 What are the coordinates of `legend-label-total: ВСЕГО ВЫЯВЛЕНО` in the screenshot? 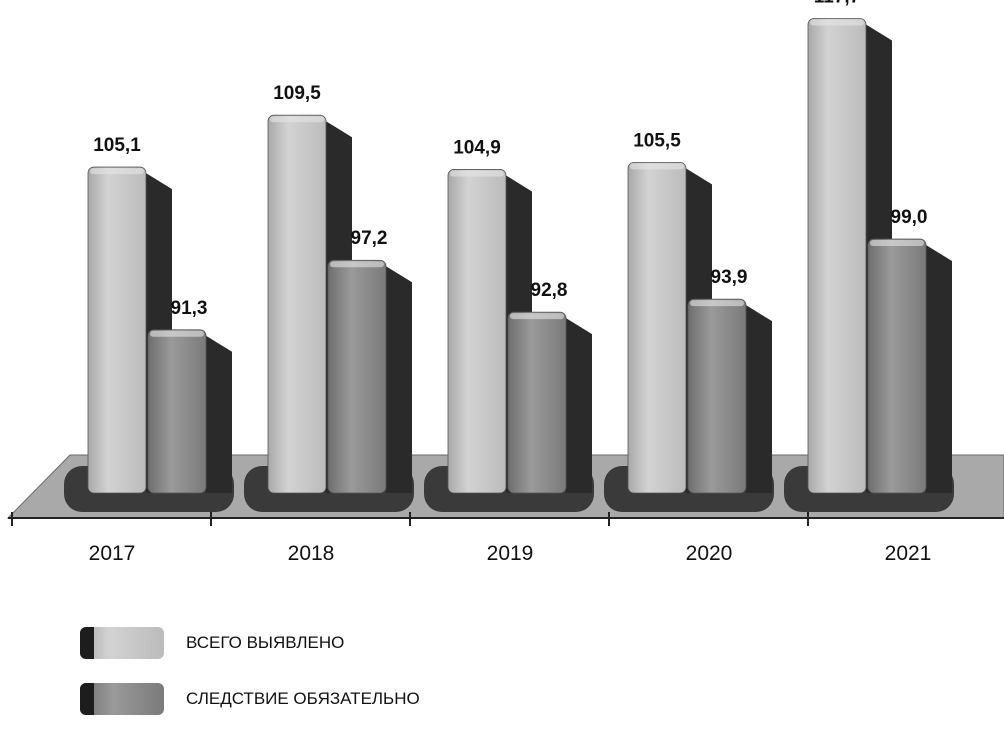 It's located at (265, 642).